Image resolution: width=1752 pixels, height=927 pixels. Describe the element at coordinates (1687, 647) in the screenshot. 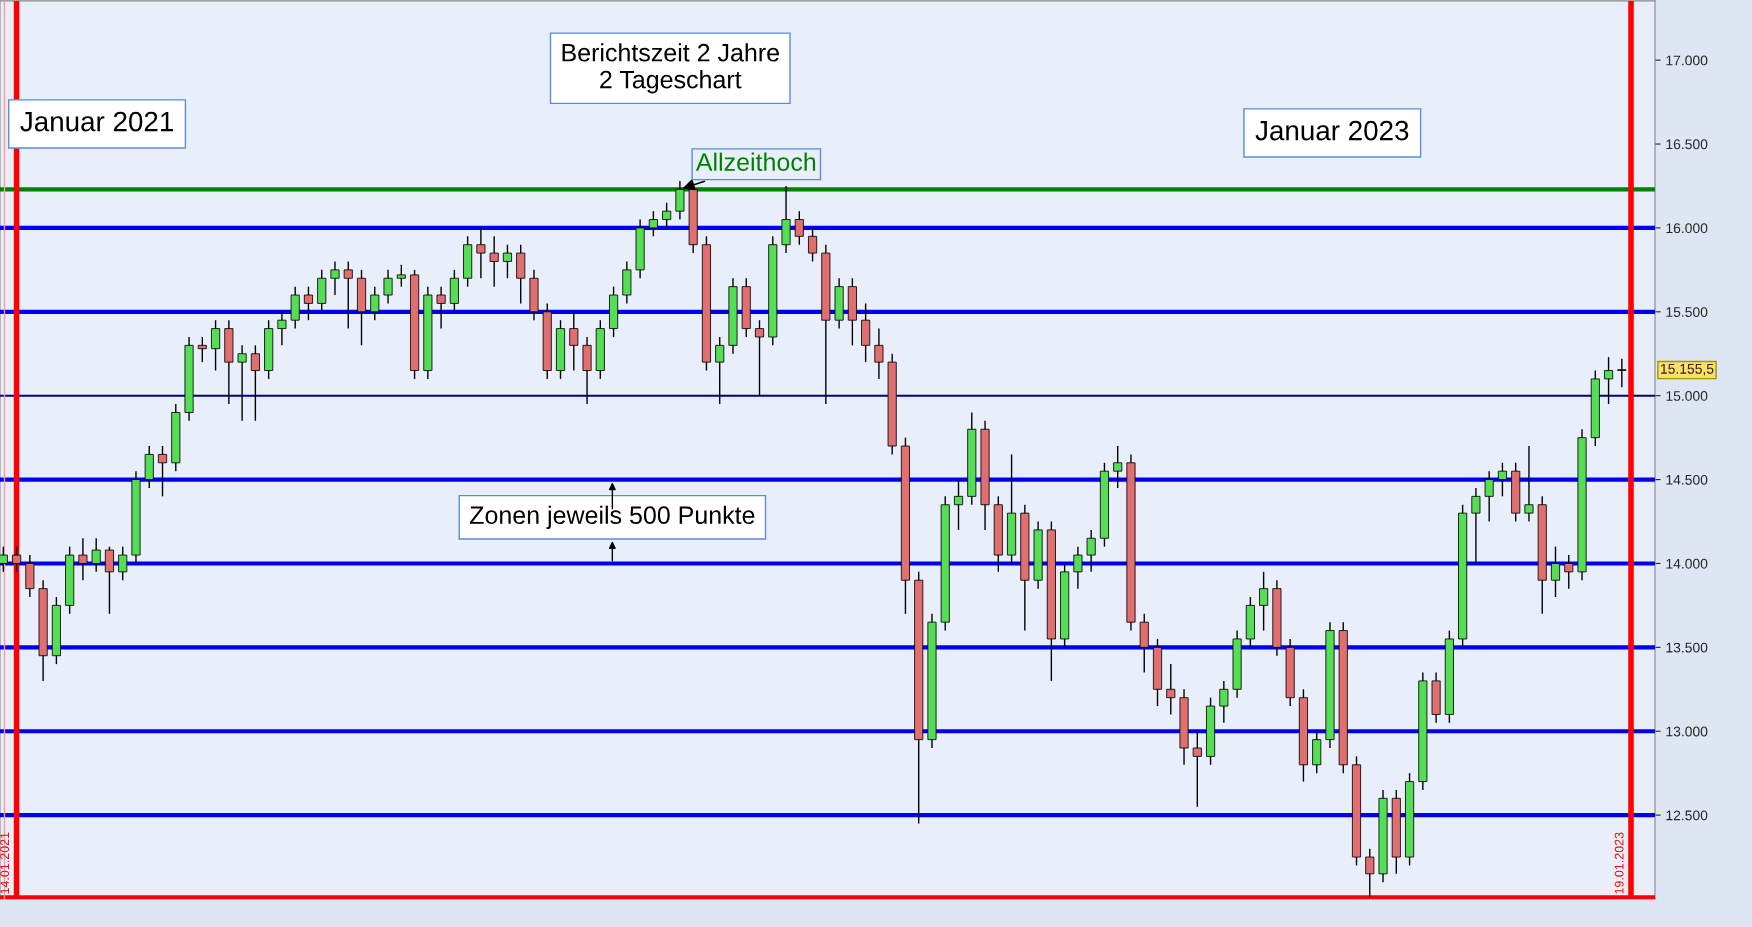

I see `y-tick-label: 13.500` at that location.